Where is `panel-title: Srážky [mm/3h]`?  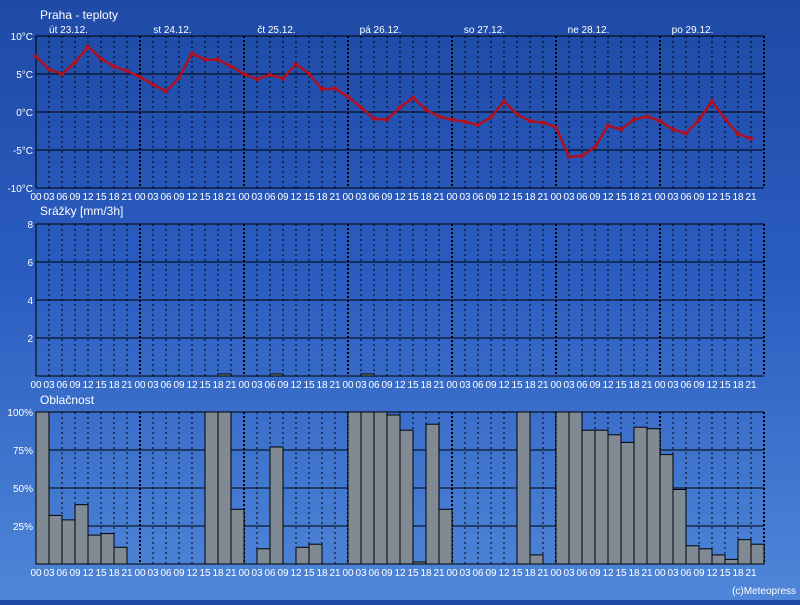
panel-title: Srážky [mm/3h] is located at coordinates (81, 211).